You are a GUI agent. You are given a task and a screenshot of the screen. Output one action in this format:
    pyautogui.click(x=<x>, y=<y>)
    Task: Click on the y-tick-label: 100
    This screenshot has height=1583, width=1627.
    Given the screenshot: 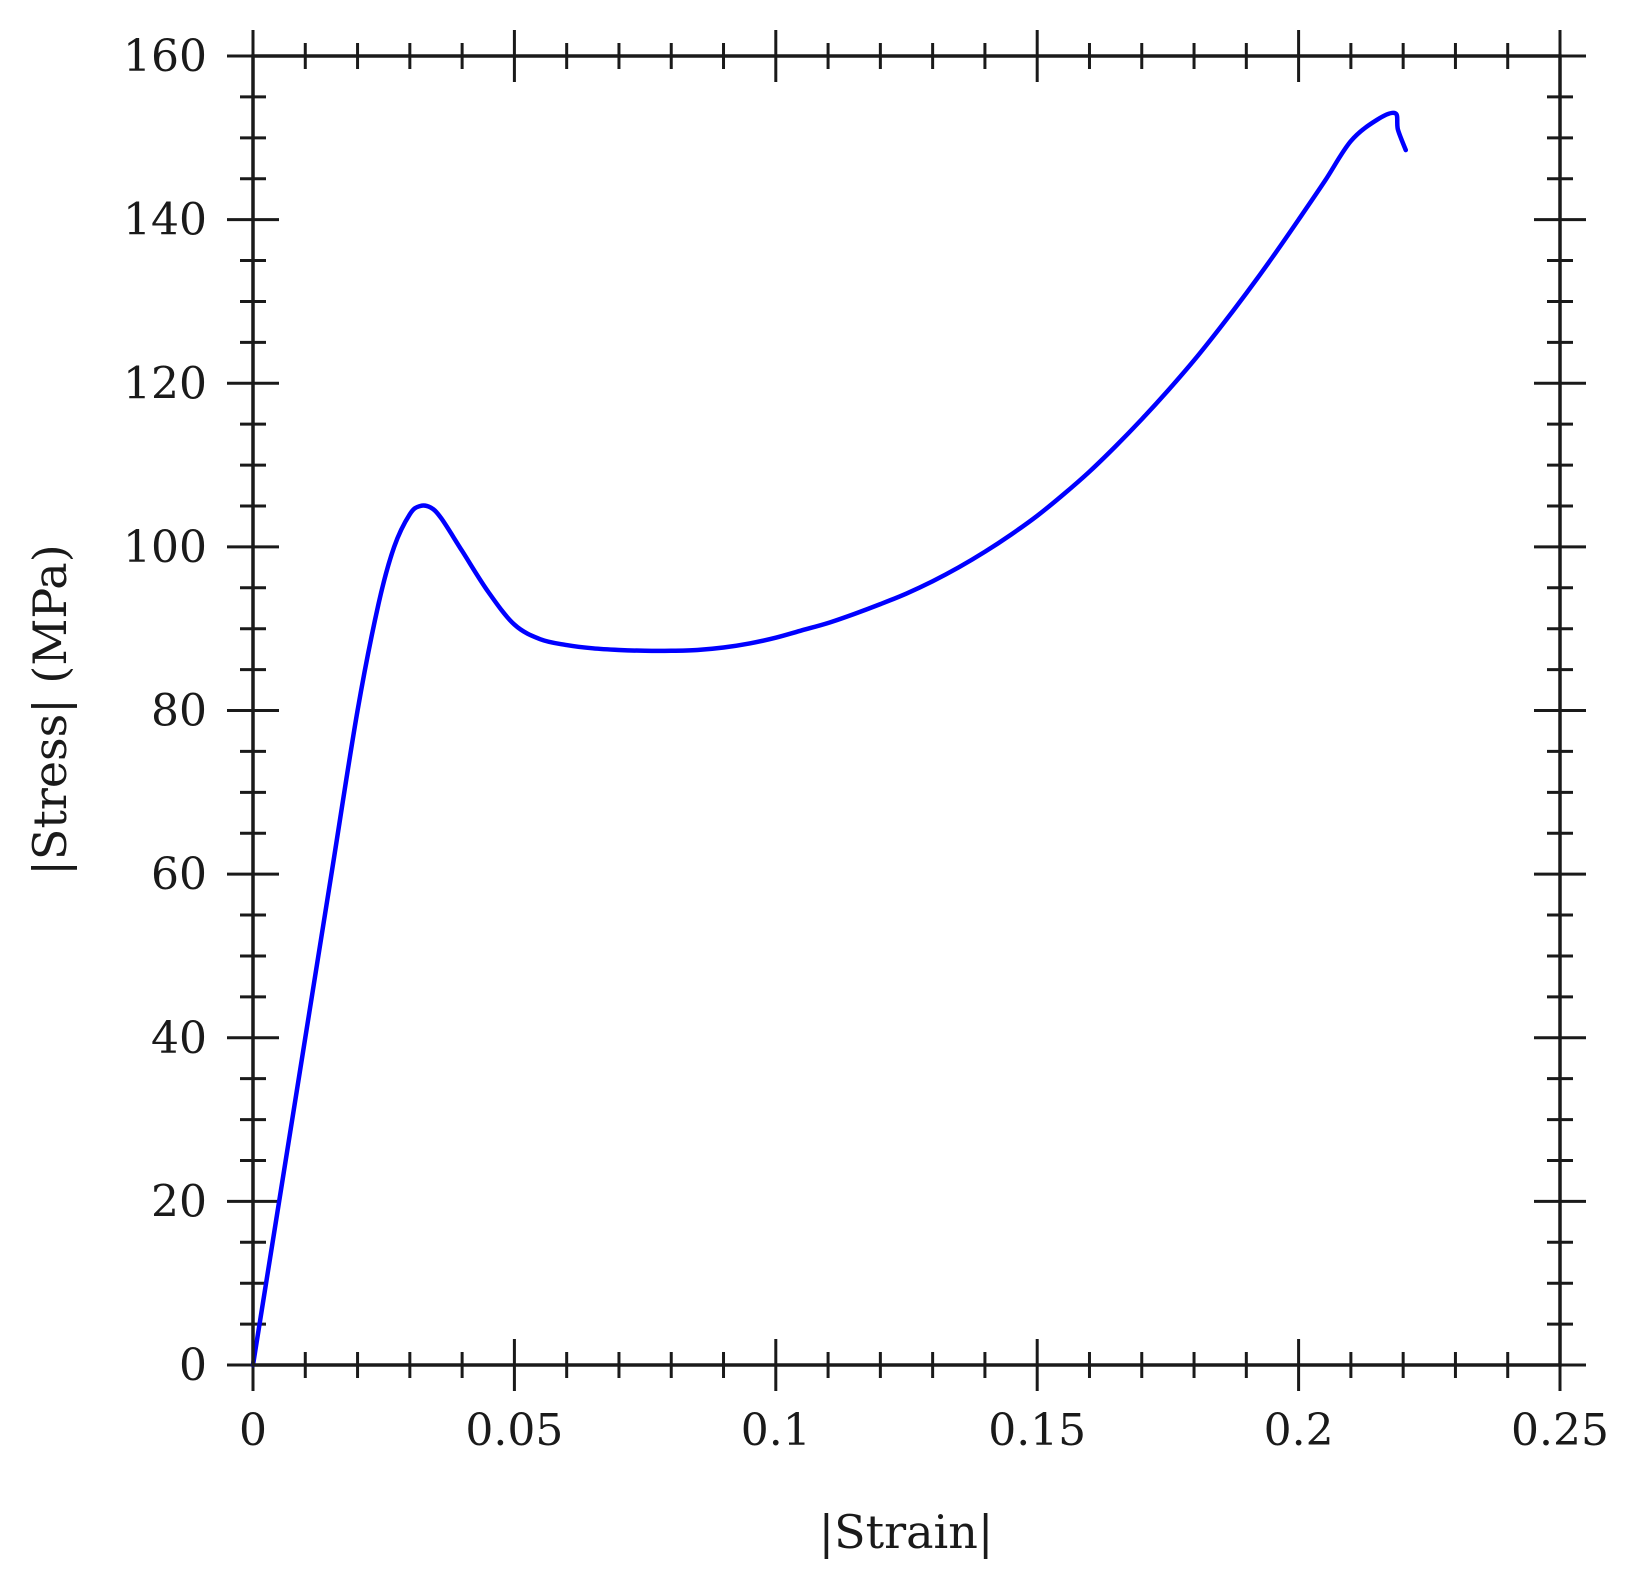 What is the action you would take?
    pyautogui.click(x=165, y=547)
    